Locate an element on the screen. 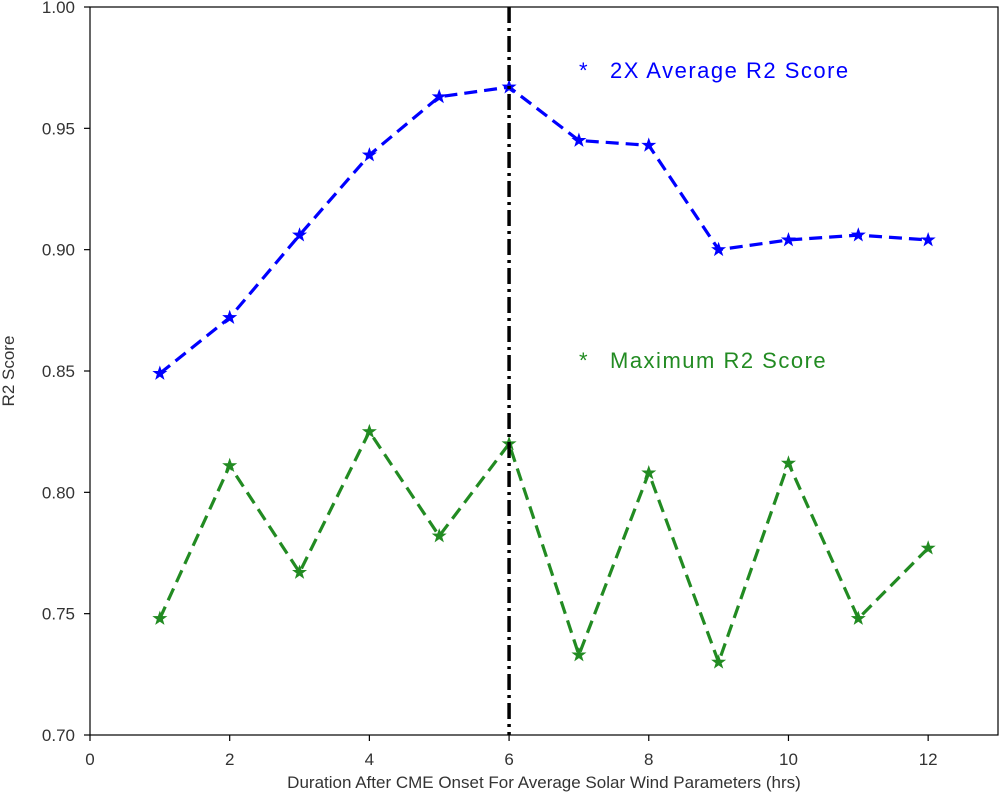  legend: * 2X Average R2 Score * Maximum R2 Score is located at coordinates (714, 215).